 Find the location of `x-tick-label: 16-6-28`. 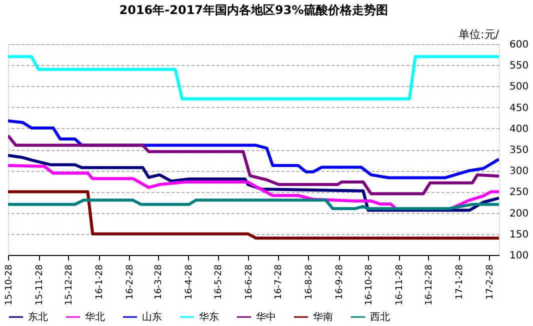

x-tick-label: 16-6-28 is located at coordinates (249, 282).